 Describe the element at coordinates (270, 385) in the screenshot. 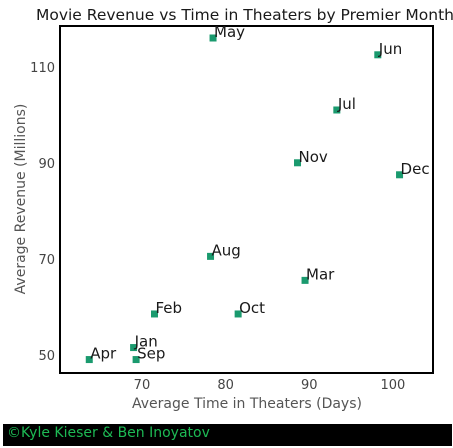

I see `x-axis-ticks: 70 80 90 100` at that location.